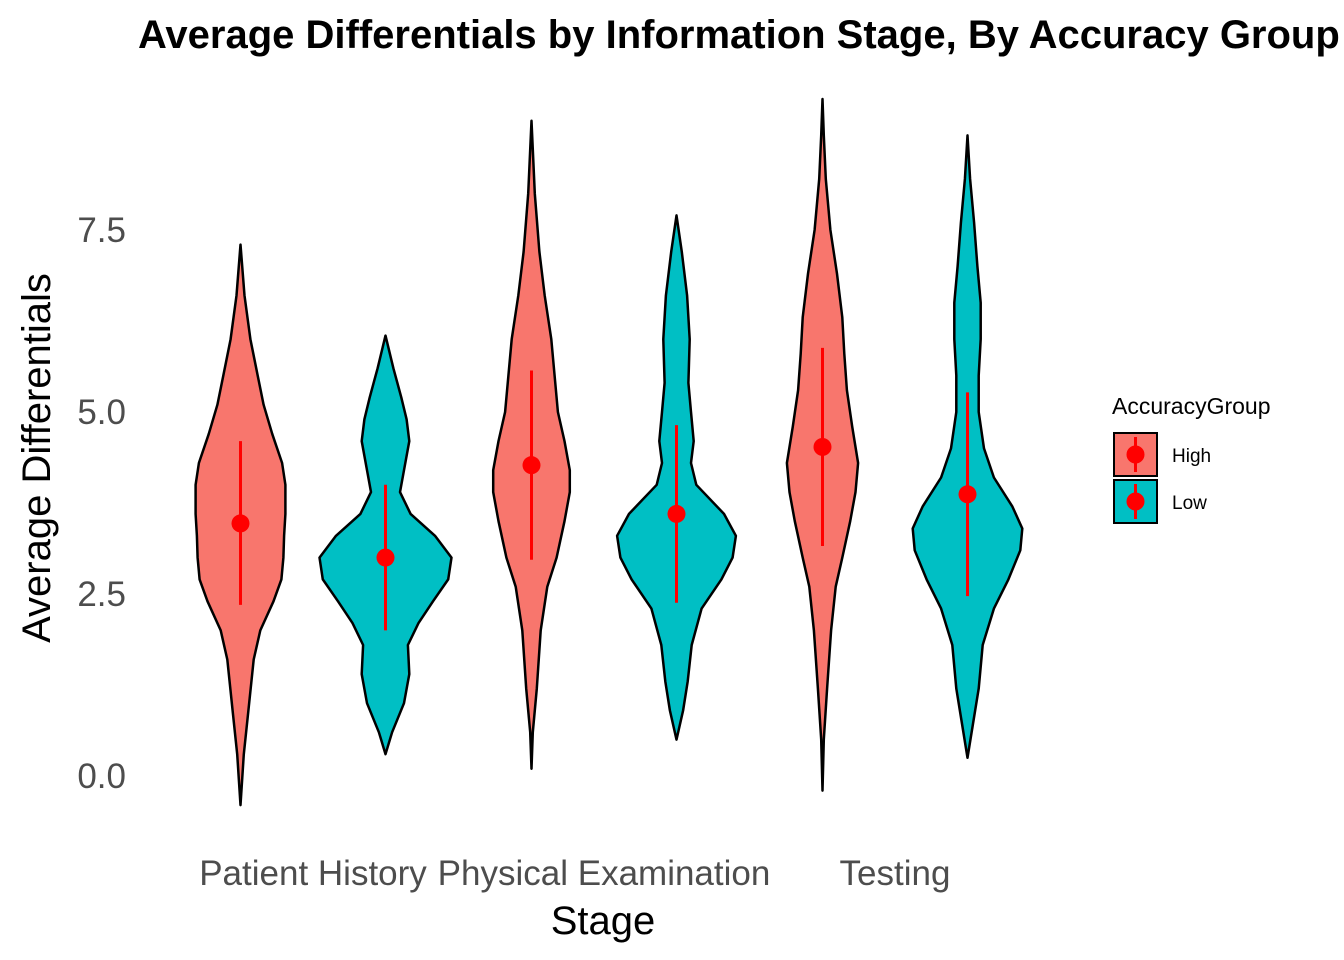 The height and width of the screenshot is (960, 1344). I want to click on x-tick-label: Testing, so click(895, 873).